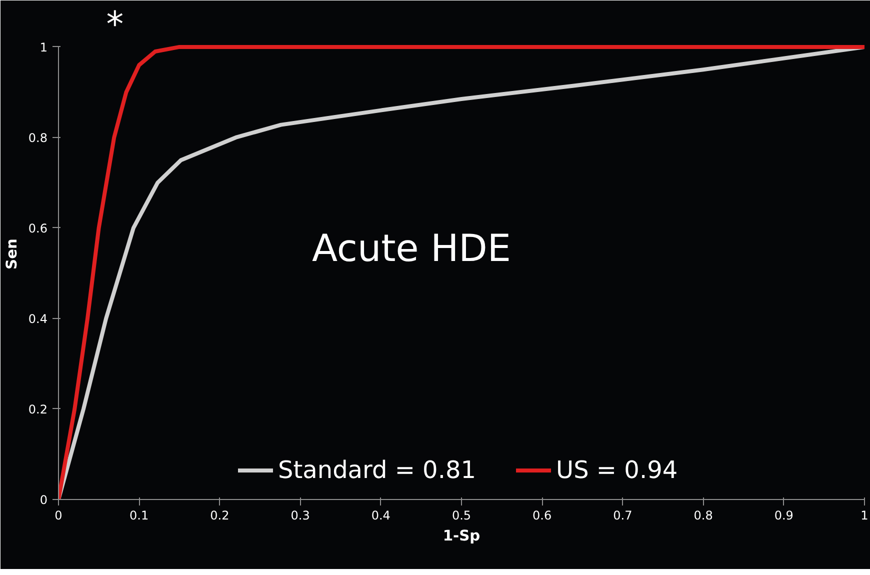  Describe the element at coordinates (38, 409) in the screenshot. I see `y-tick-label: 0.2` at that location.